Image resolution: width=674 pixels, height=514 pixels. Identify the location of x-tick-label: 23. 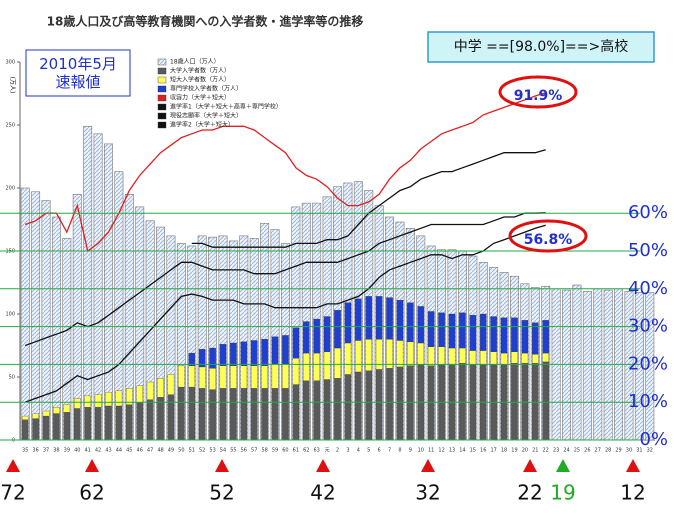
(556, 451).